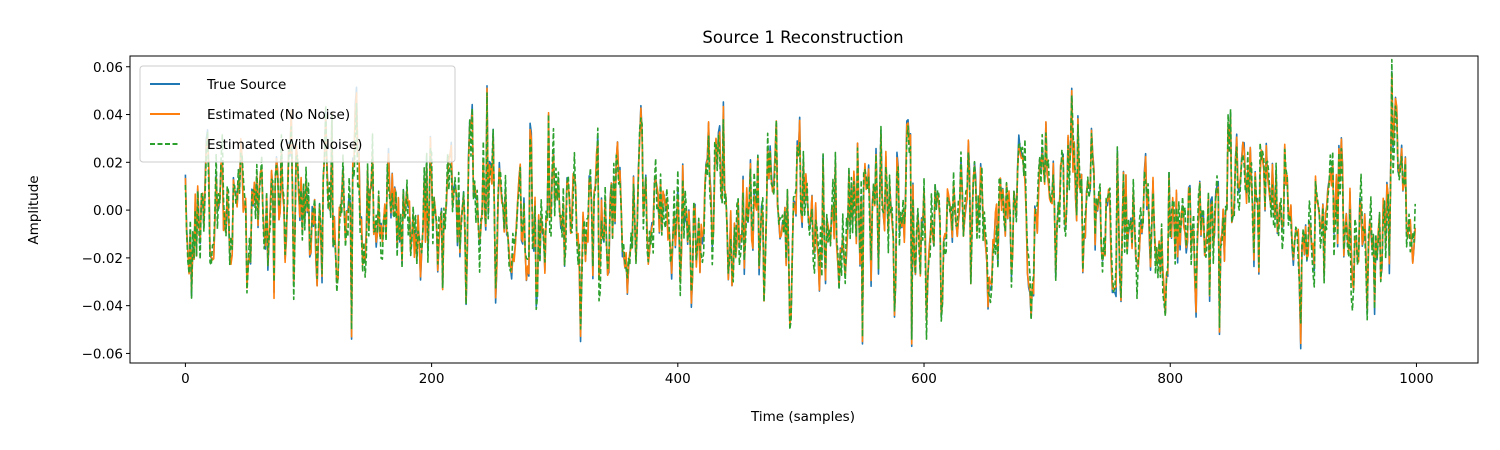 Image resolution: width=1500 pixels, height=450 pixels. What do you see at coordinates (278, 115) in the screenshot?
I see `legend-label: Estimated (No Noise)` at bounding box center [278, 115].